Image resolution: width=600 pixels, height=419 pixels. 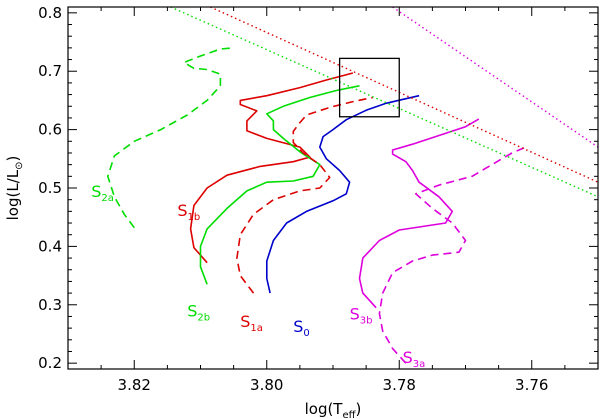 What do you see at coordinates (50, 13) in the screenshot?
I see `y-tick-label: 0.8` at bounding box center [50, 13].